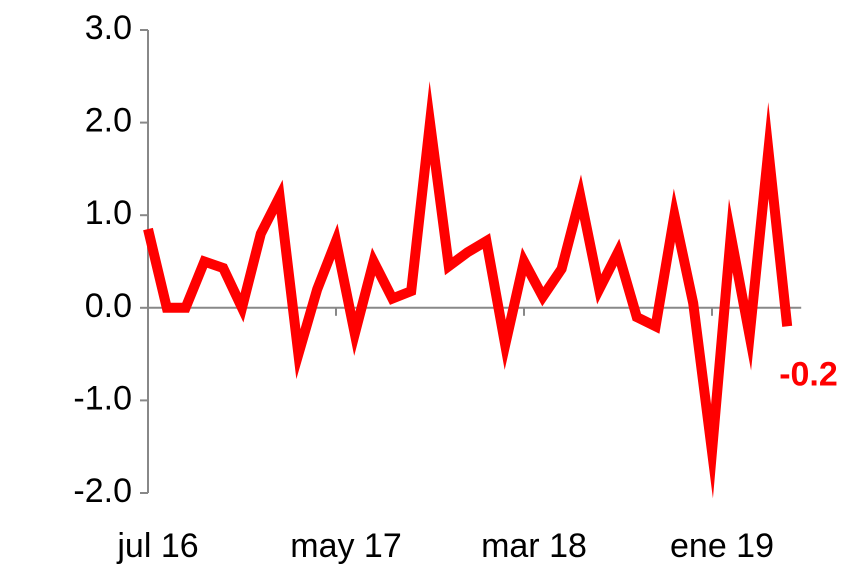 This screenshot has width=866, height=574. I want to click on y-tick-label: -2.0, so click(102, 491).